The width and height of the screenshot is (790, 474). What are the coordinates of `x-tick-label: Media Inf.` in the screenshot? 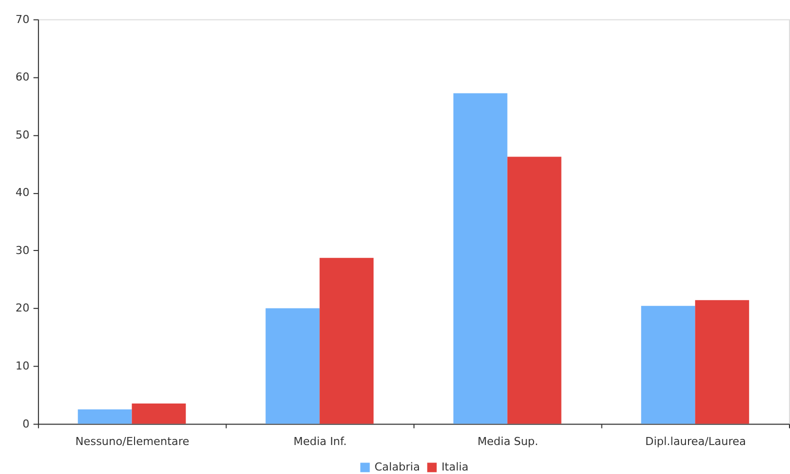 It's located at (320, 441).